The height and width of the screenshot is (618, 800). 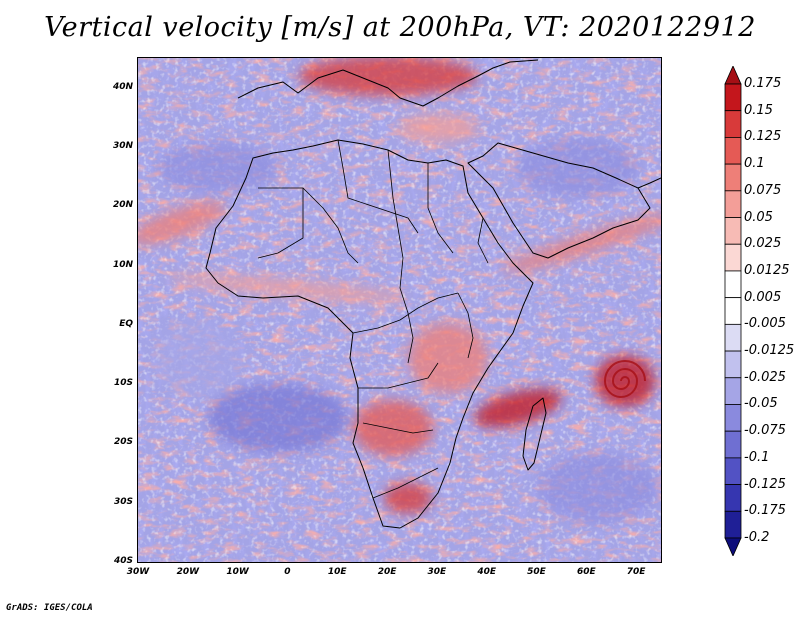 What do you see at coordinates (761, 404) in the screenshot?
I see `colorbar-level-label: -0.05` at bounding box center [761, 404].